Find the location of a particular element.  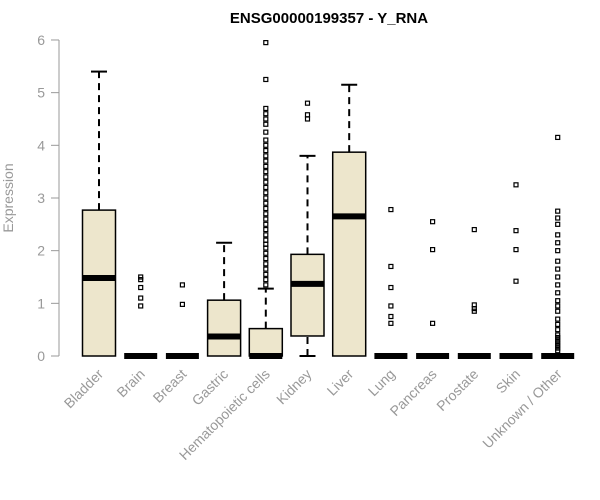

x-tick-label: Unknown / Other is located at coordinates (522, 409).